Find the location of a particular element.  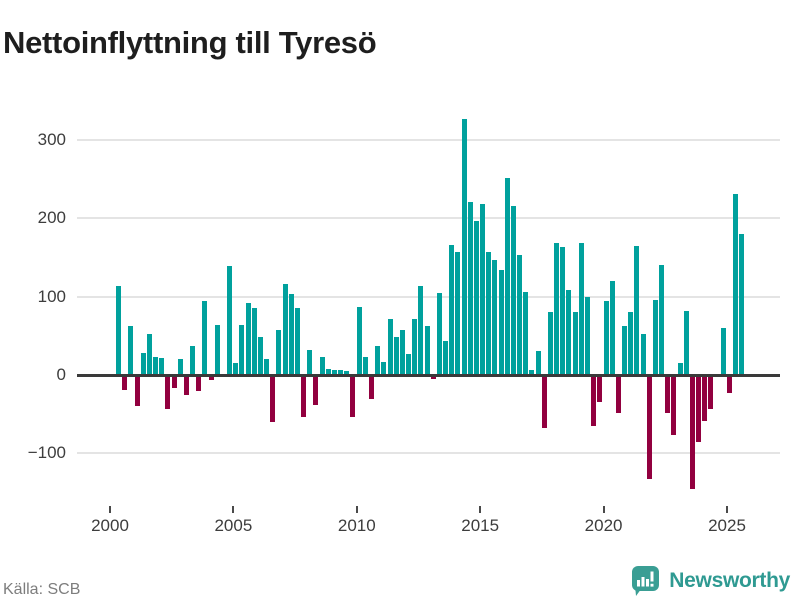

y-tick-label: 300 is located at coordinates (51, 139).